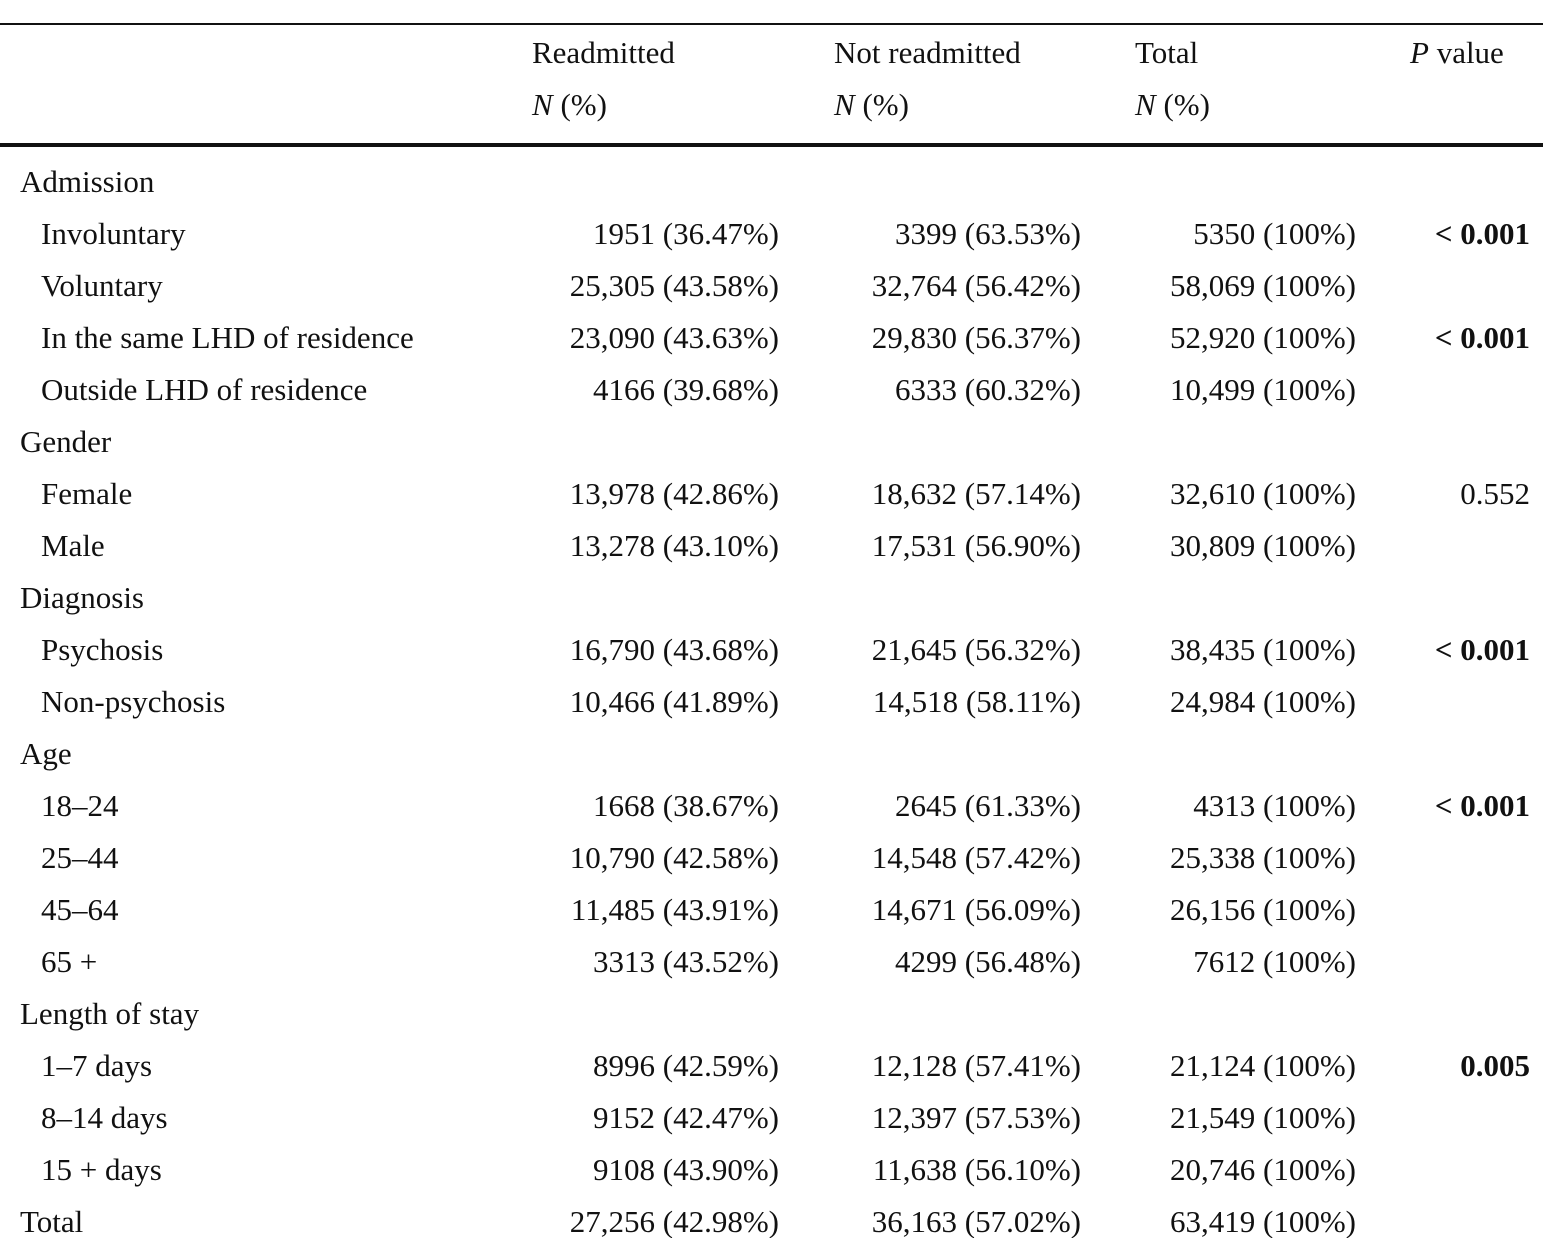 The height and width of the screenshot is (1238, 1563). I want to click on cell: 10,466 (41.89%), so click(674, 701).